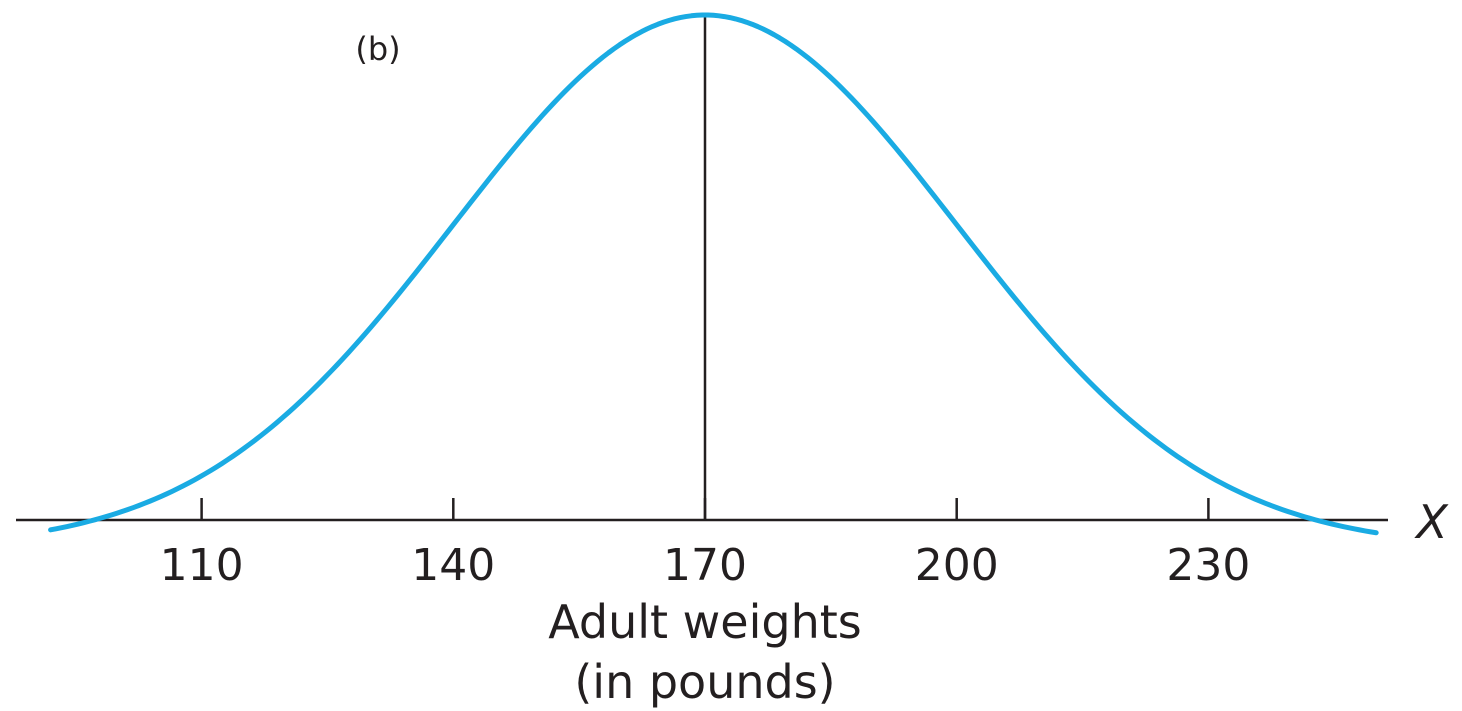 The image size is (1462, 711). What do you see at coordinates (957, 565) in the screenshot?
I see `x-tick-label-200: 200` at bounding box center [957, 565].